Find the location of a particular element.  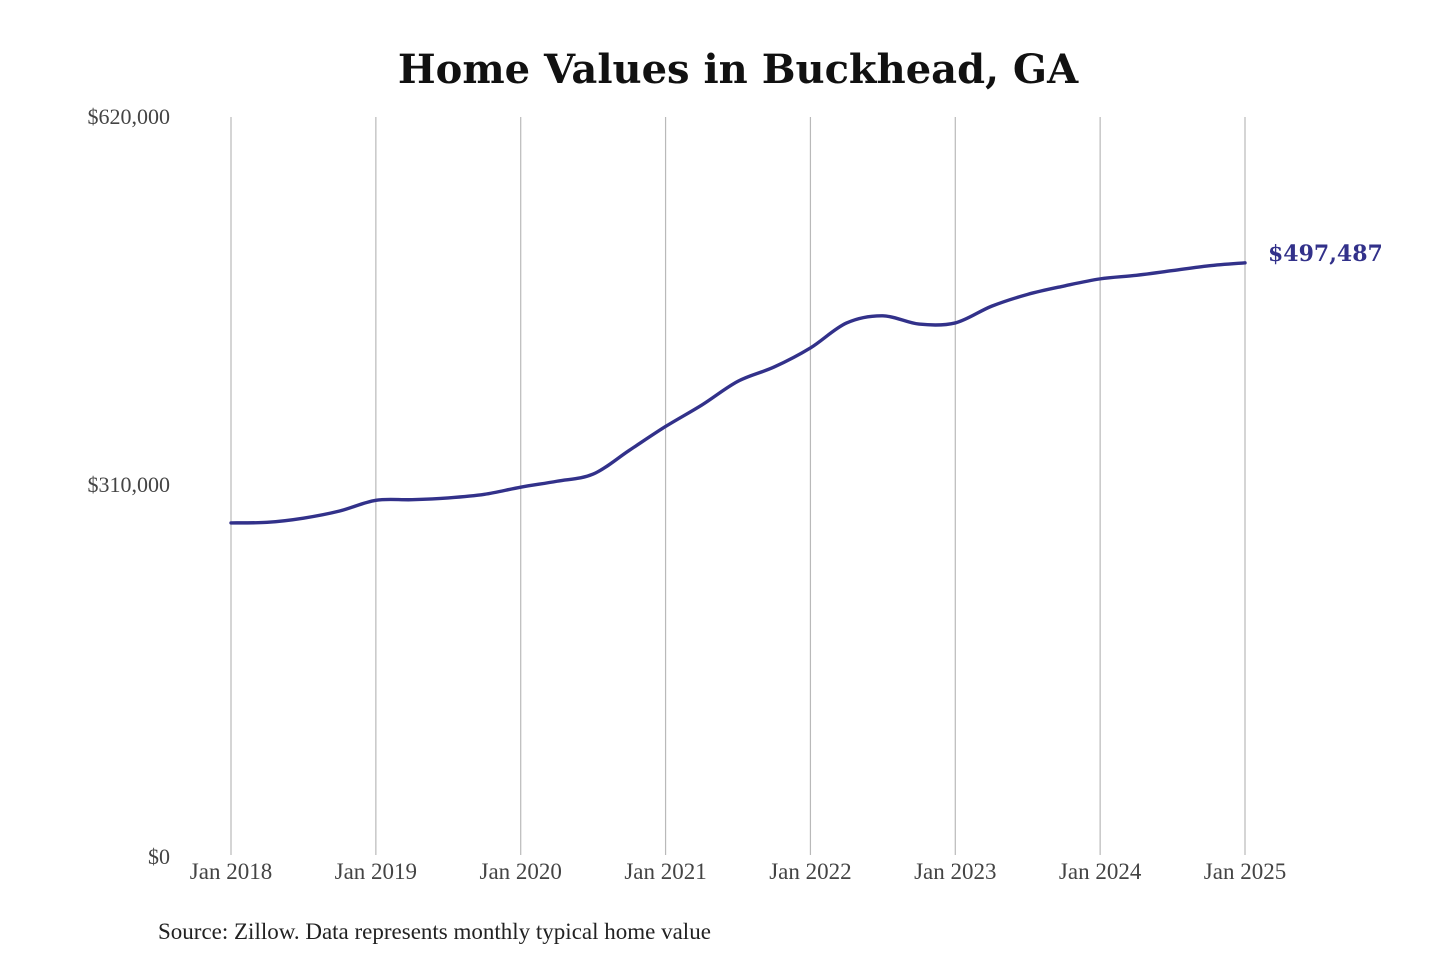

y-axis-ticks: $620,000 $310,000 $0 is located at coordinates (129, 486).